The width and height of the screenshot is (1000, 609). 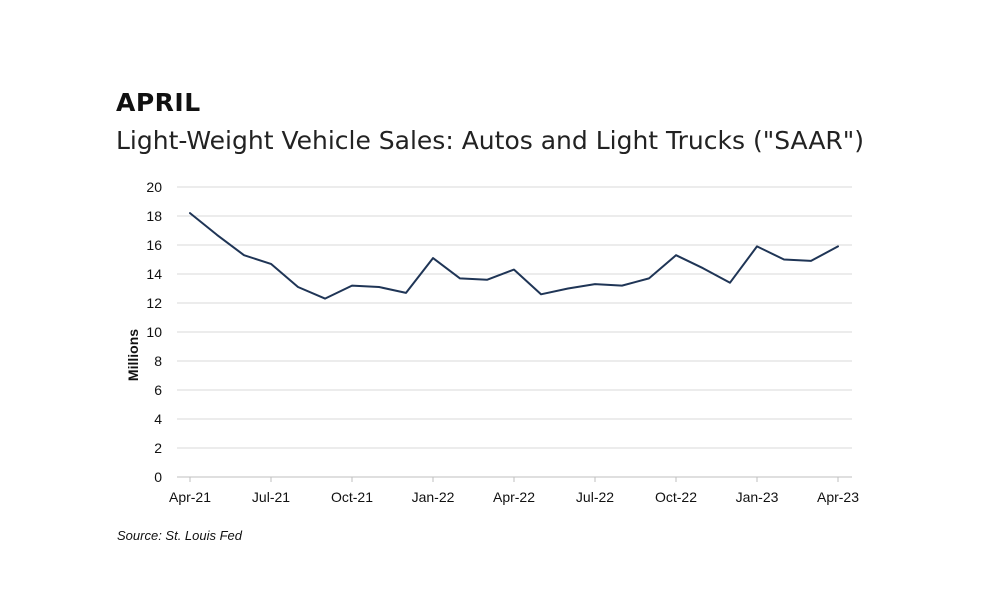 What do you see at coordinates (154, 274) in the screenshot?
I see `y-tick-label: 14` at bounding box center [154, 274].